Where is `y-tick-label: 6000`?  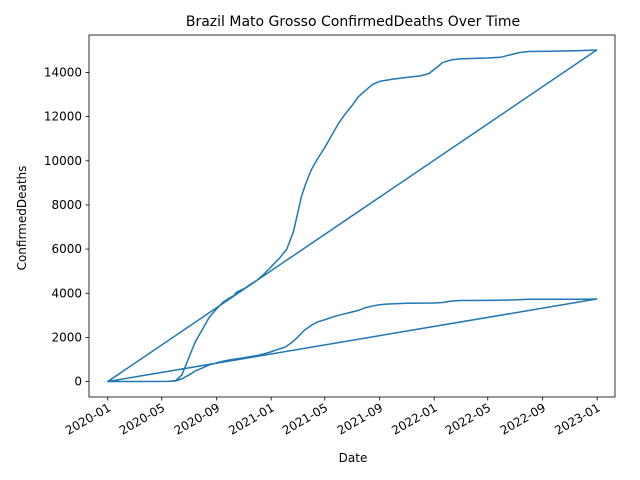 y-tick-label: 6000 is located at coordinates (66, 249).